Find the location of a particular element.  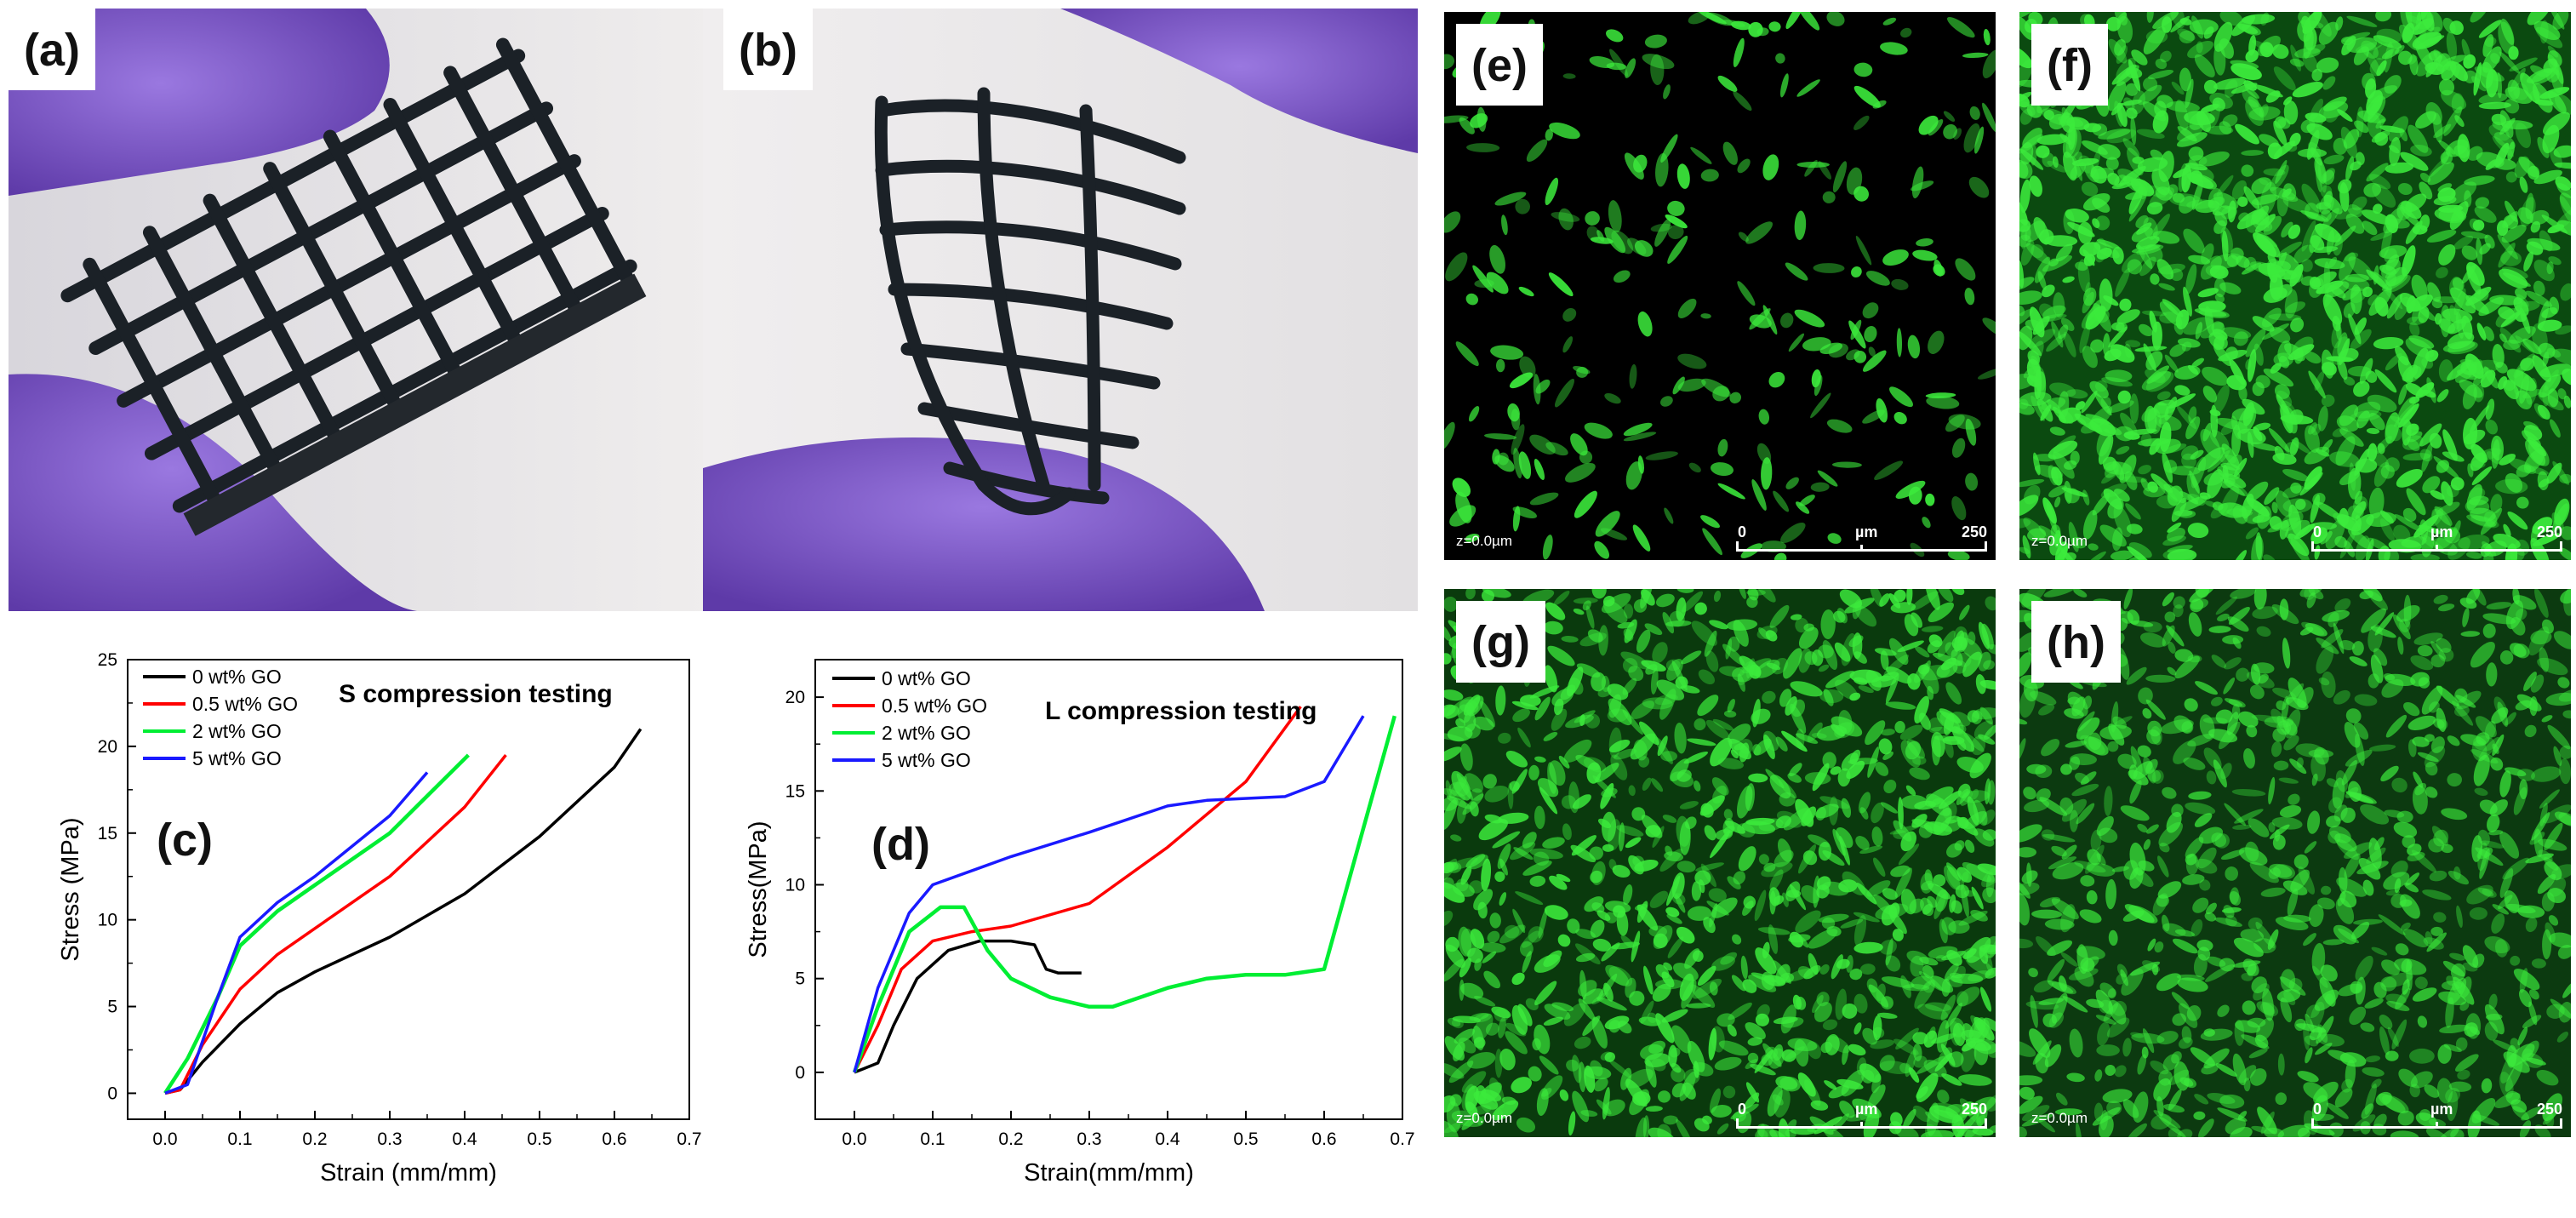

x-tick-label: 0.6 is located at coordinates (1323, 1139).